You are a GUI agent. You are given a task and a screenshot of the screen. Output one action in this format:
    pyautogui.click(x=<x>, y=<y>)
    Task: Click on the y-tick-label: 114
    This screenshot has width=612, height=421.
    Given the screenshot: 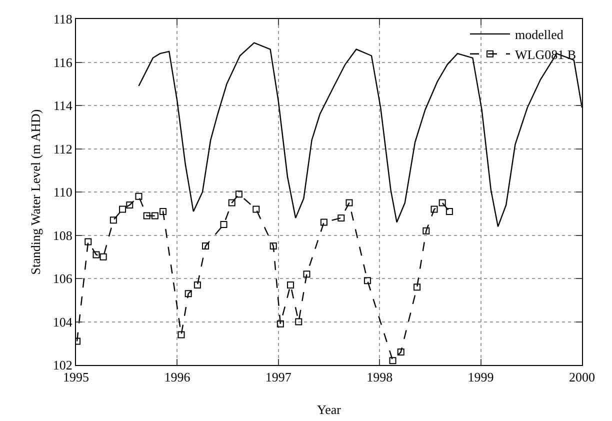 What is the action you would take?
    pyautogui.click(x=63, y=106)
    